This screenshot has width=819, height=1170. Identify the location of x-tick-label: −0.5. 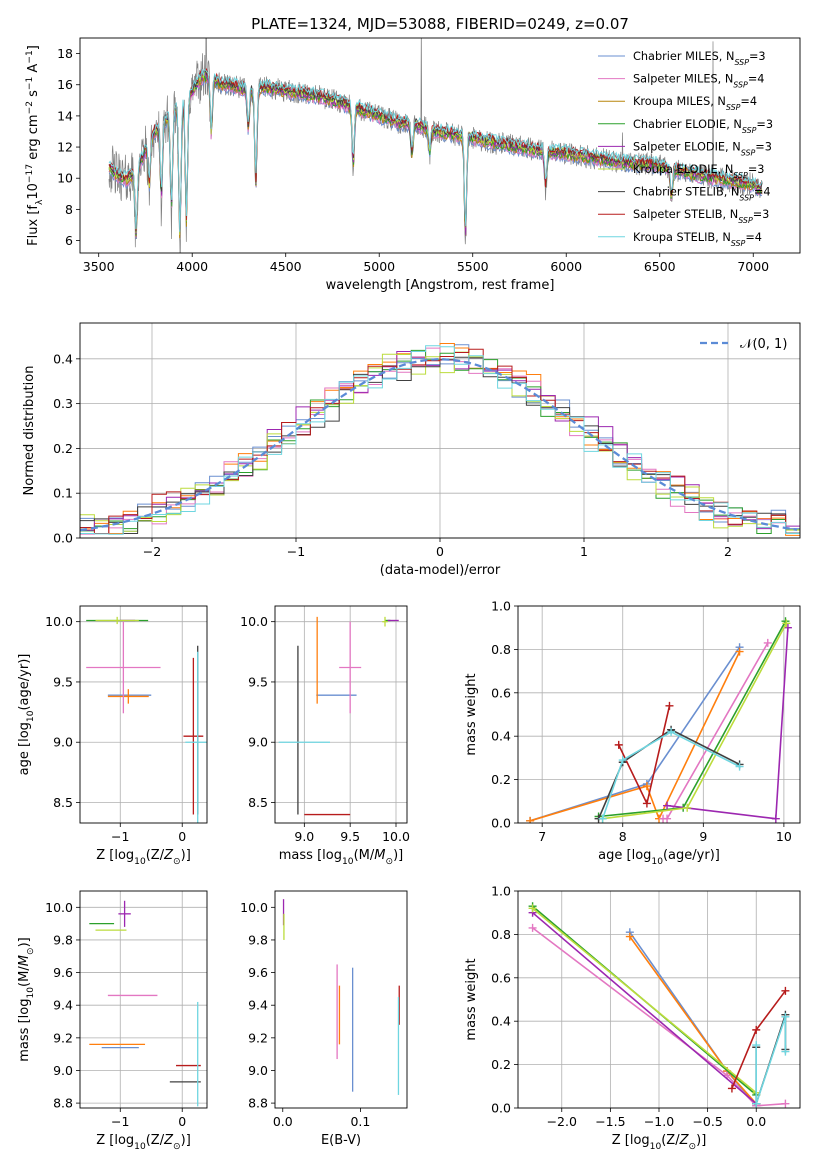
(707, 1121).